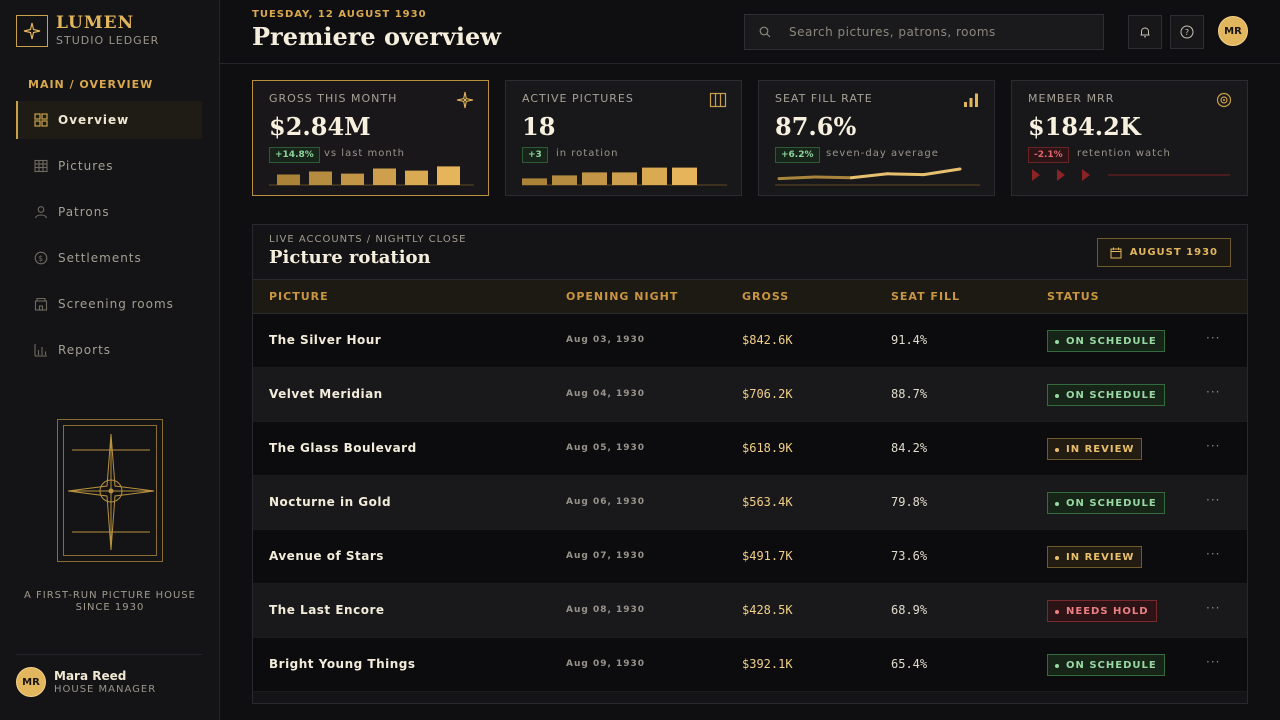 This screenshot has width=1280, height=720. What do you see at coordinates (882, 153) in the screenshot?
I see `kpi-delta-note: seven-day average` at bounding box center [882, 153].